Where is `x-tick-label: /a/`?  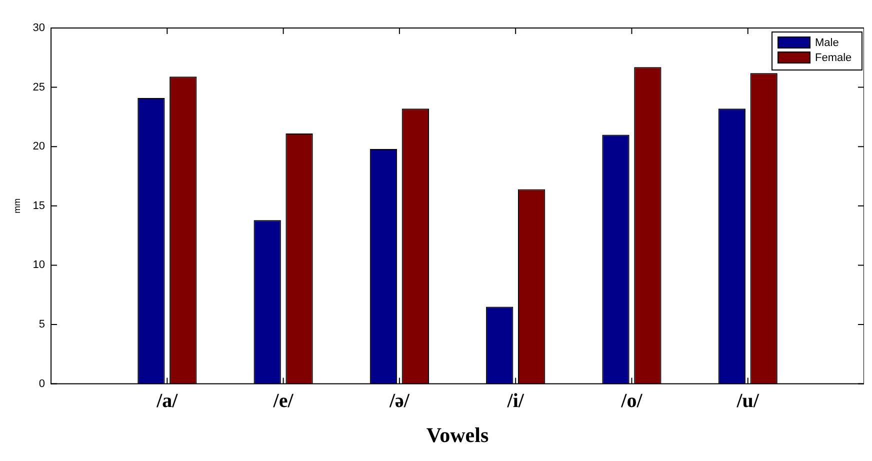 x-tick-label: /a/ is located at coordinates (167, 401).